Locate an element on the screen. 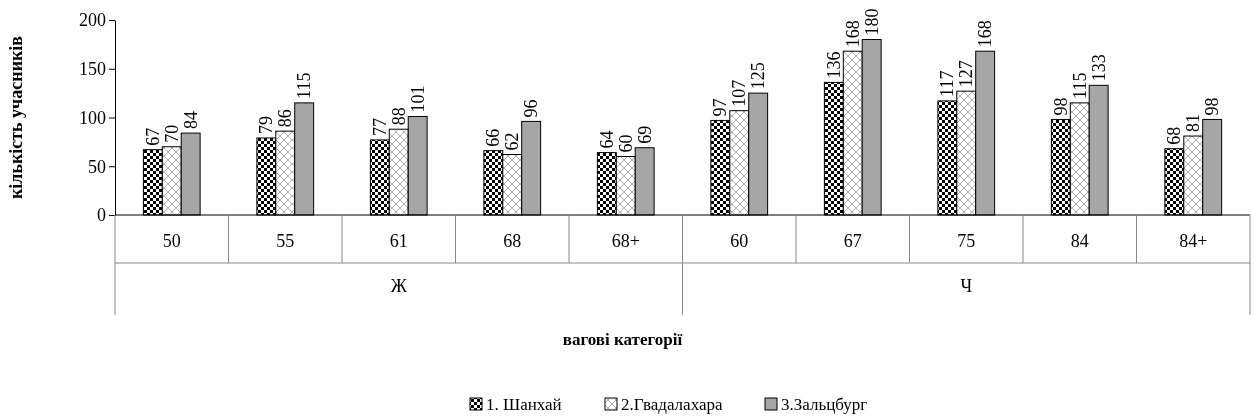  data-label: 136 is located at coordinates (833, 65).